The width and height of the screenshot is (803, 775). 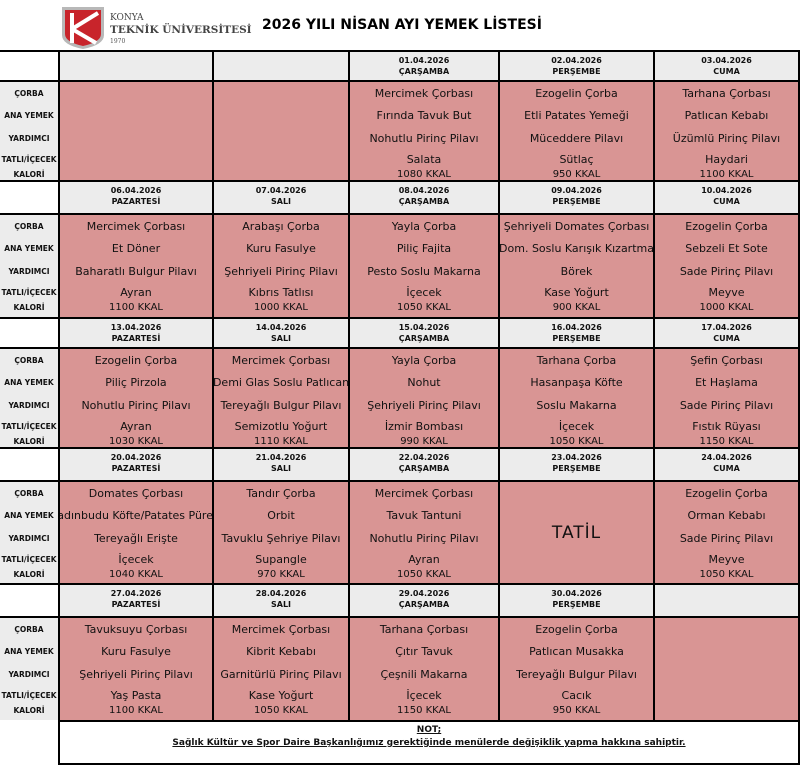 I want to click on day-header, so click(x=726, y=600).